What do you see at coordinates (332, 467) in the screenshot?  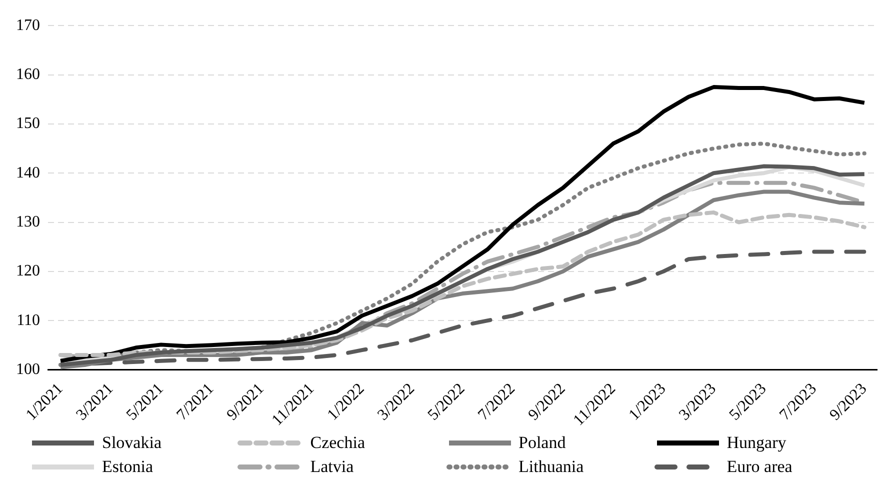 I see `legend-label: Latvia` at bounding box center [332, 467].